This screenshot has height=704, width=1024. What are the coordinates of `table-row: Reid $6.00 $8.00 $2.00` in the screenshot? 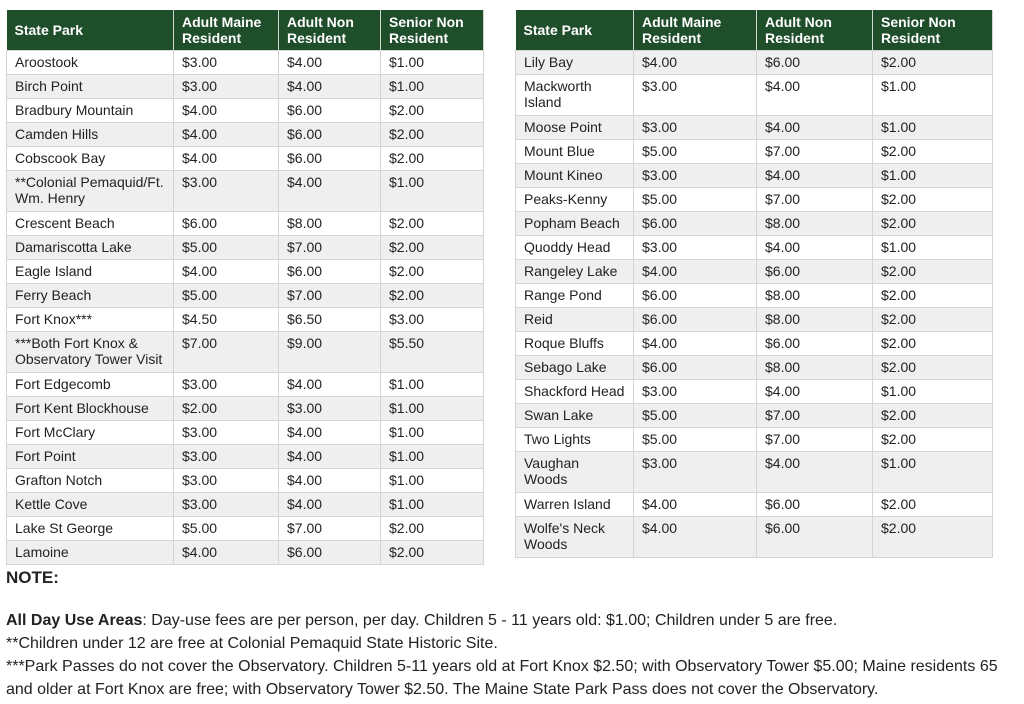 It's located at (754, 319).